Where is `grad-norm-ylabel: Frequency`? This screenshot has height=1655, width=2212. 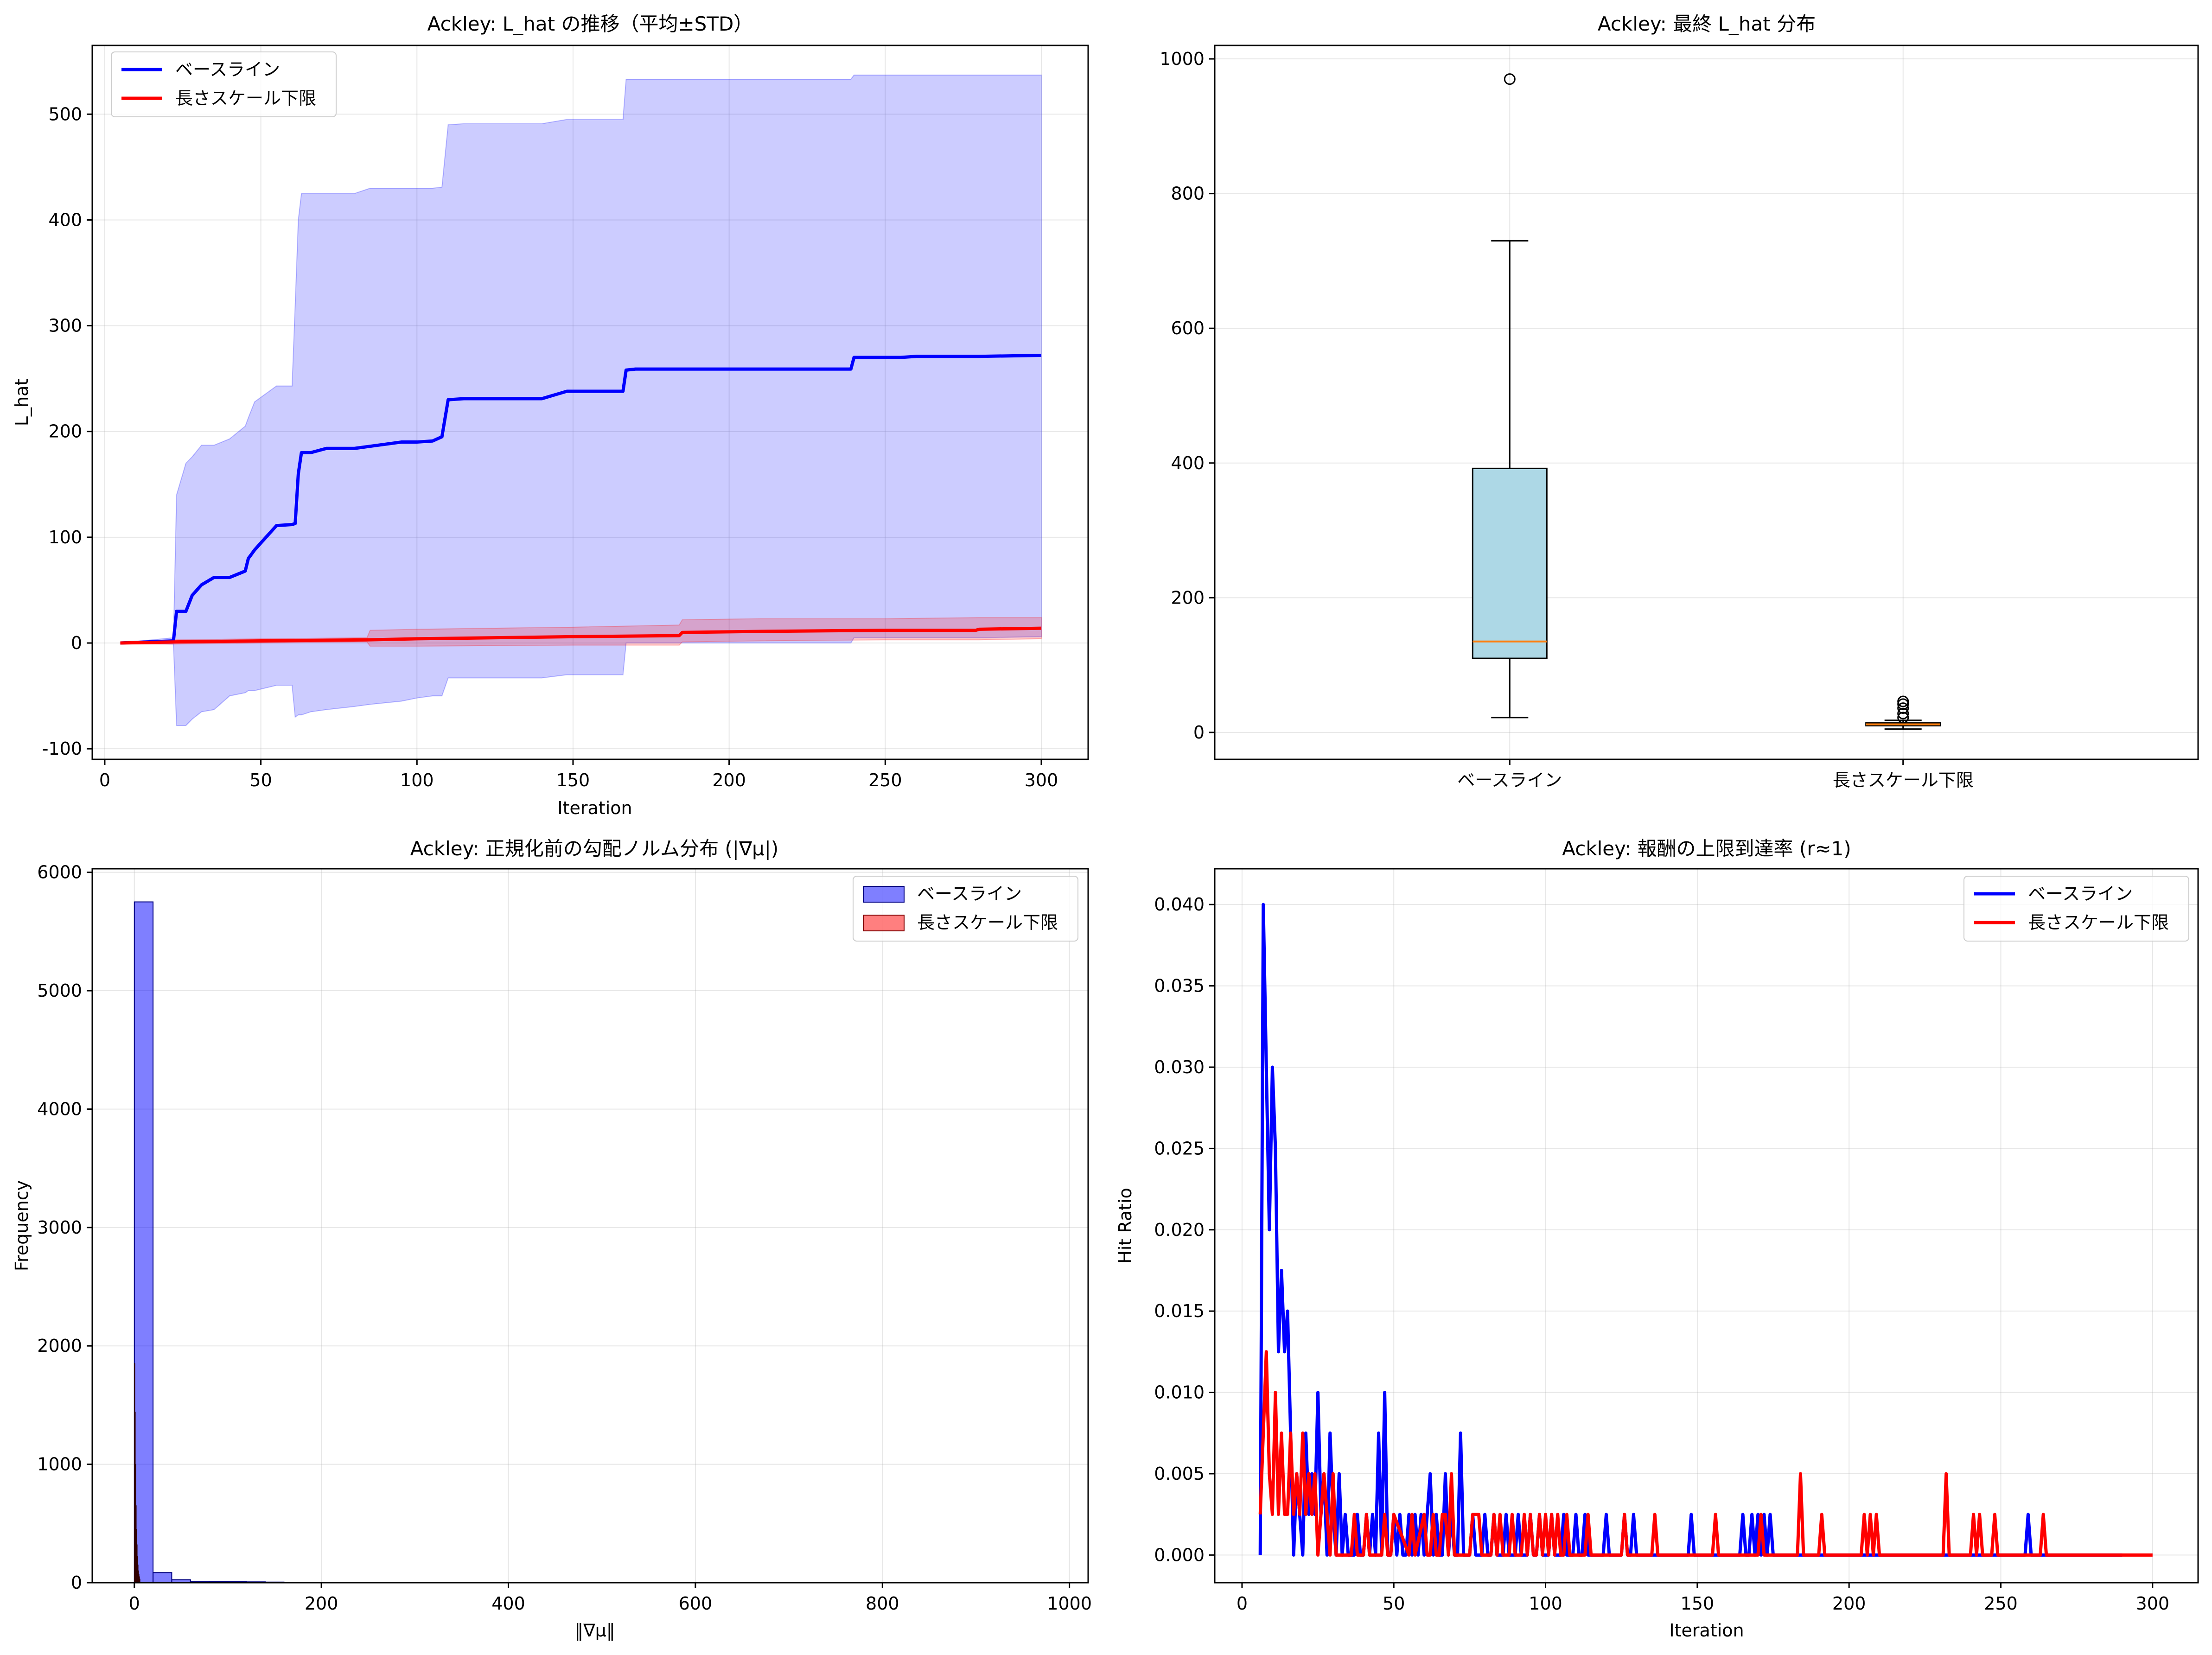 grad-norm-ylabel: Frequency is located at coordinates (22, 1226).